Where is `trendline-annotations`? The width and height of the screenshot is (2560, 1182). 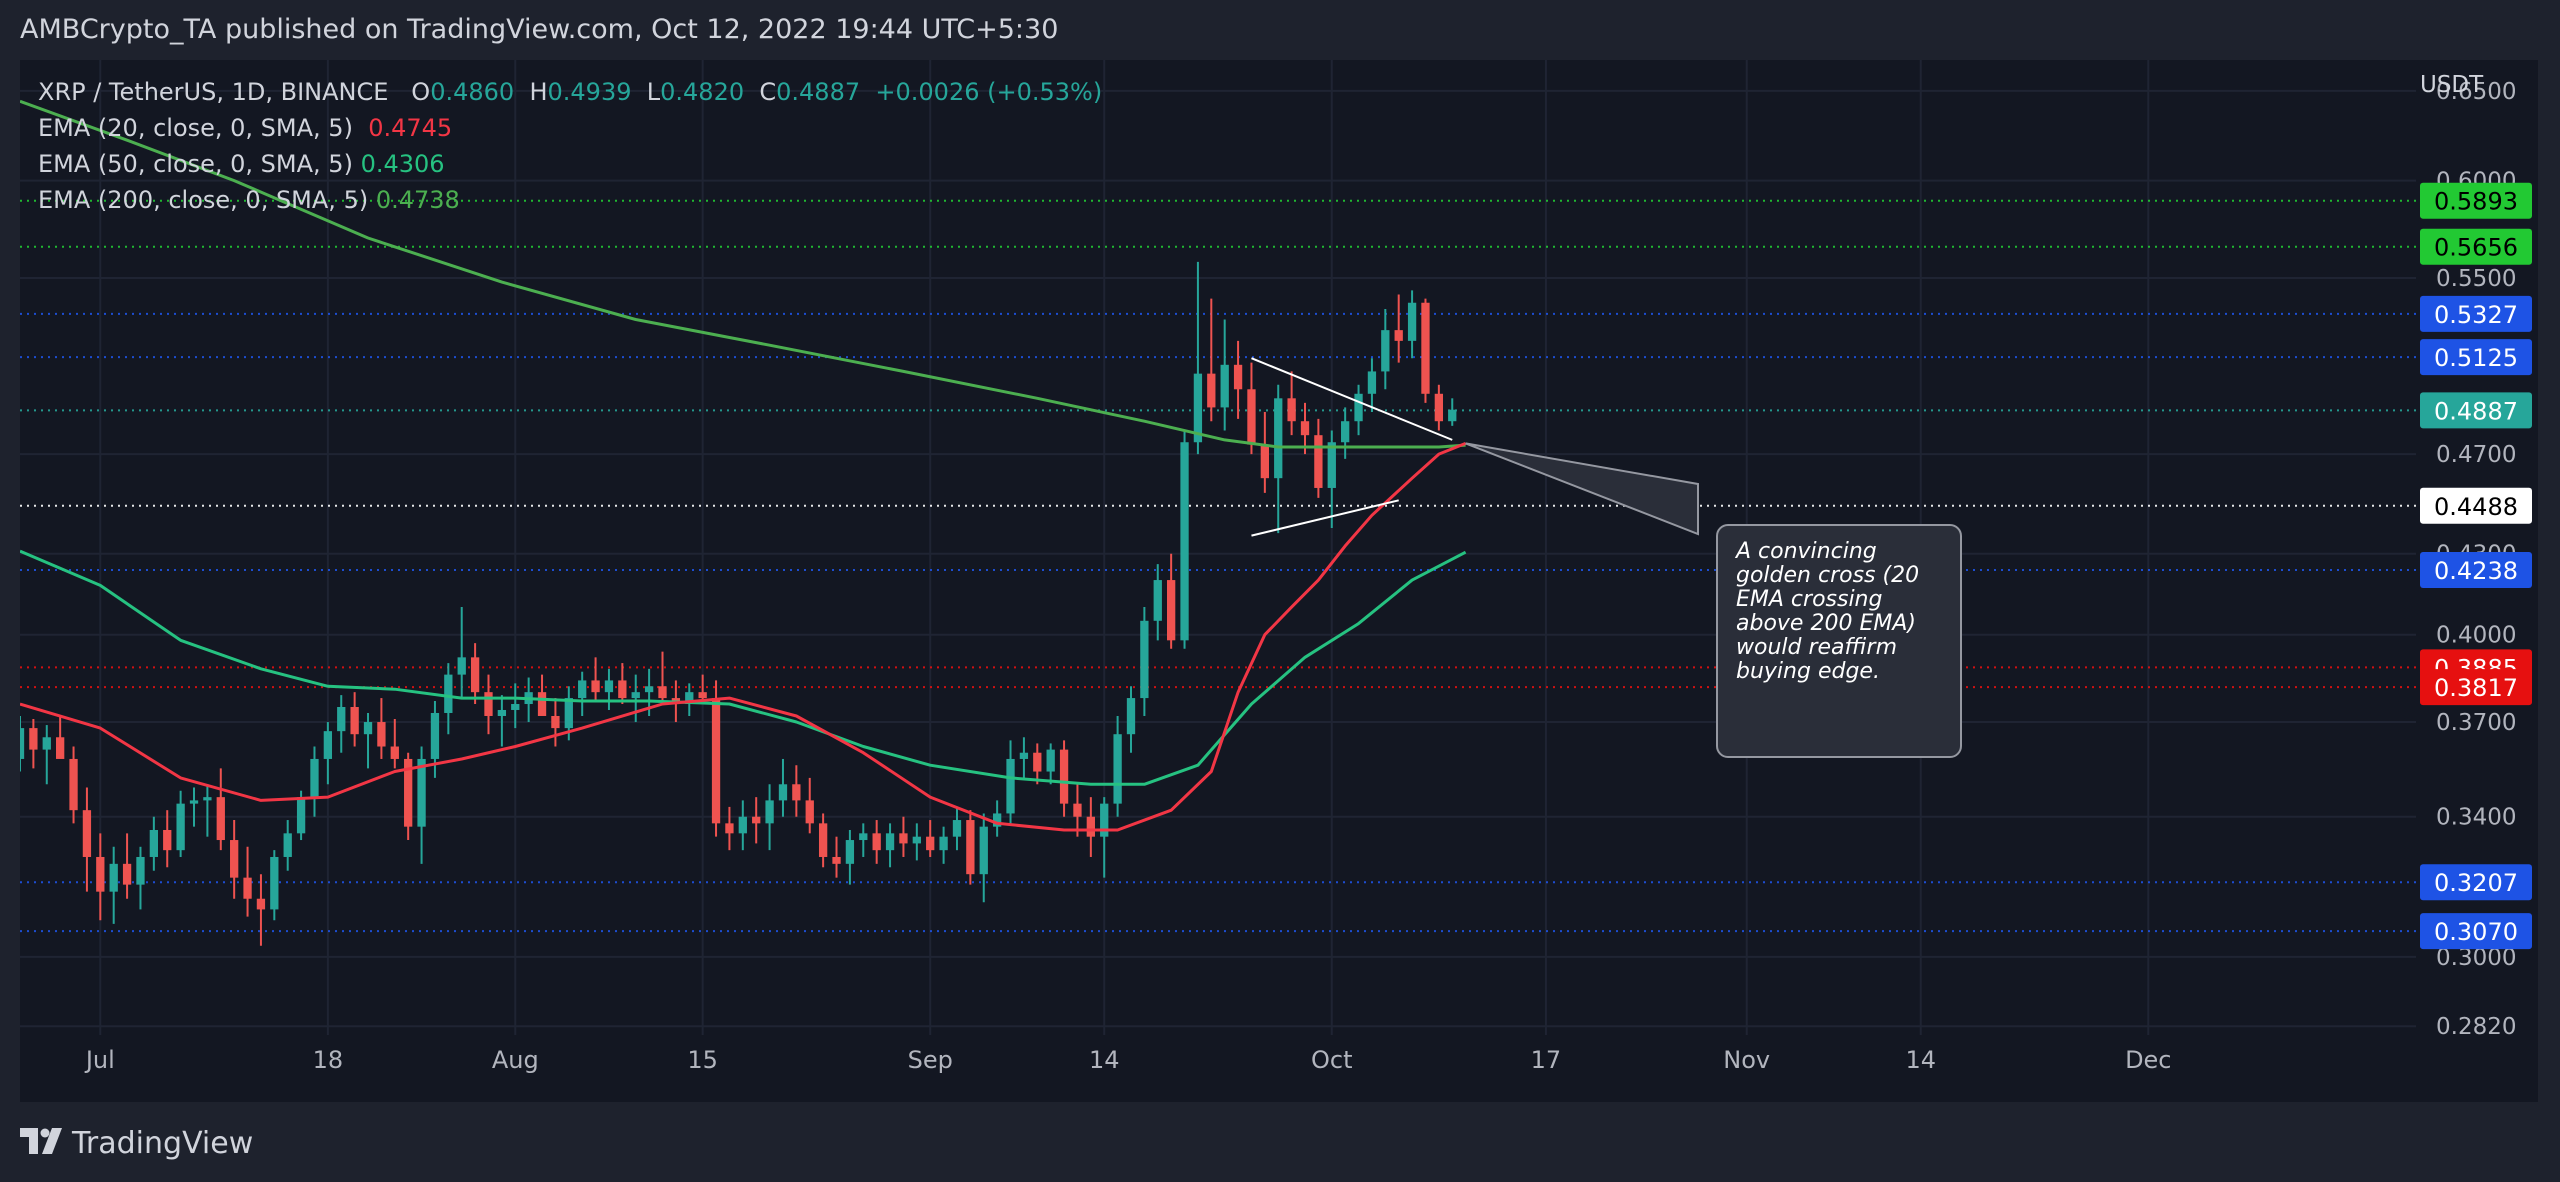 trendline-annotations is located at coordinates (1475, 447).